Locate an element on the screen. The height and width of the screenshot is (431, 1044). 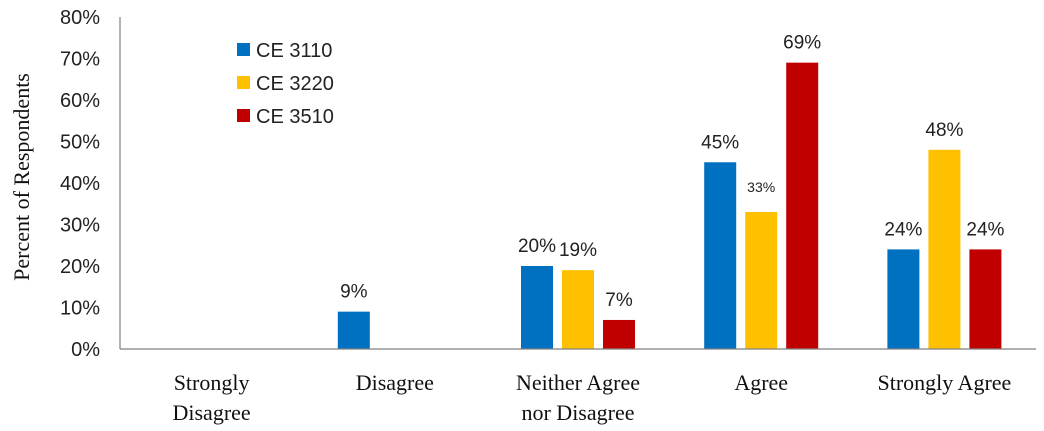
y-tick-label: 20% is located at coordinates (80, 267).